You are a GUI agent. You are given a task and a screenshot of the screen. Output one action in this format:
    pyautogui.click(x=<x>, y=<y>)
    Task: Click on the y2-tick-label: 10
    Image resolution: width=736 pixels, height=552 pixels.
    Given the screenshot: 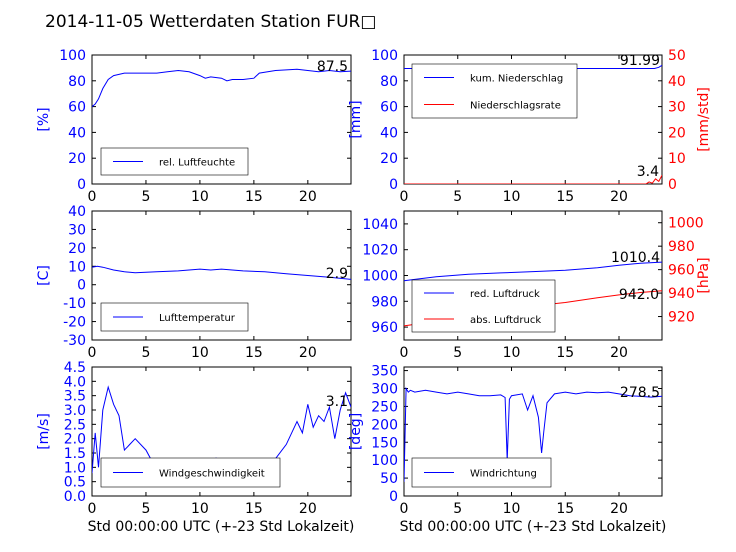 What is the action you would take?
    pyautogui.click(x=677, y=159)
    